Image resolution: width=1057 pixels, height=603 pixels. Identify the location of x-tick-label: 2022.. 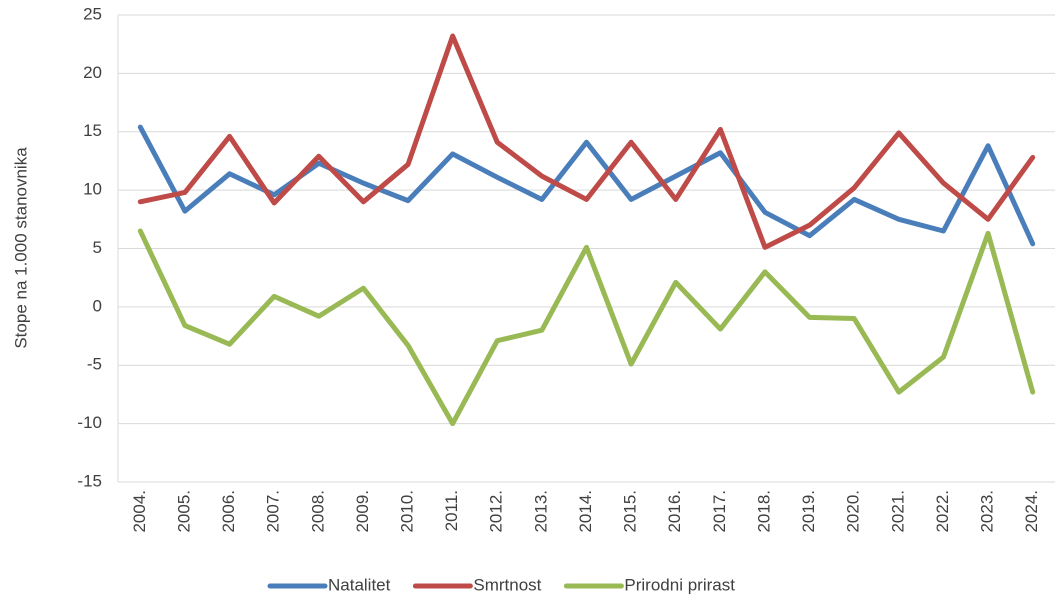
(942, 511).